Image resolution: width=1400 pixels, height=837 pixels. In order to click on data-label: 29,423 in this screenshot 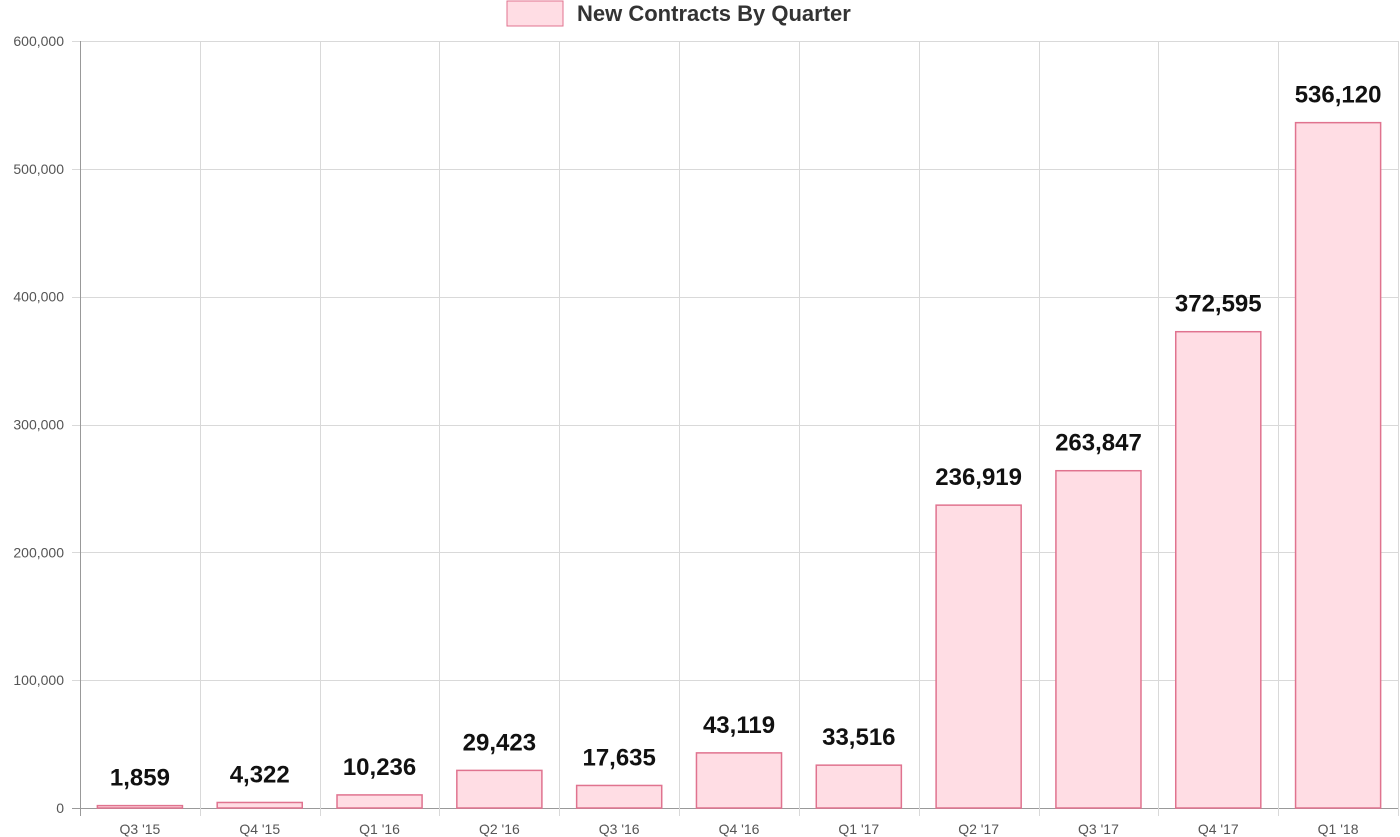, I will do `click(499, 742)`.